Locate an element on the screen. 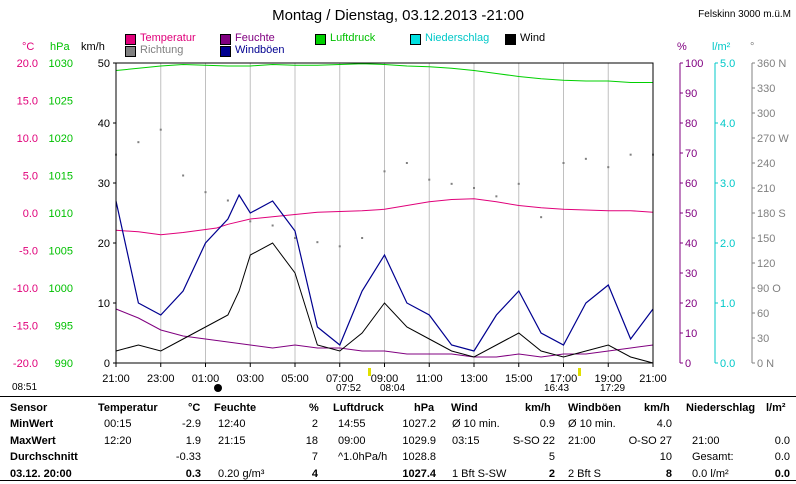  rain-tick-label: 5.0 is located at coordinates (727, 64).